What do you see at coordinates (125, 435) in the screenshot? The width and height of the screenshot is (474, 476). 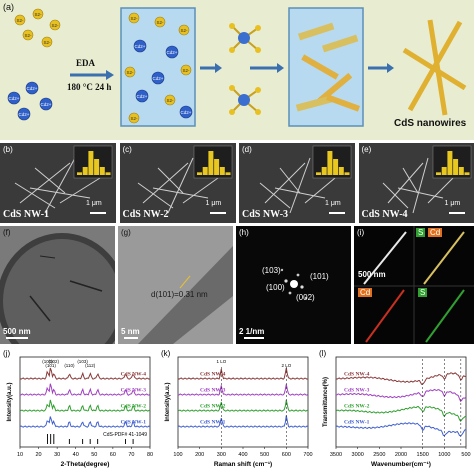 I see `reference-label: CdS-PDF# 41-1049` at bounding box center [125, 435].